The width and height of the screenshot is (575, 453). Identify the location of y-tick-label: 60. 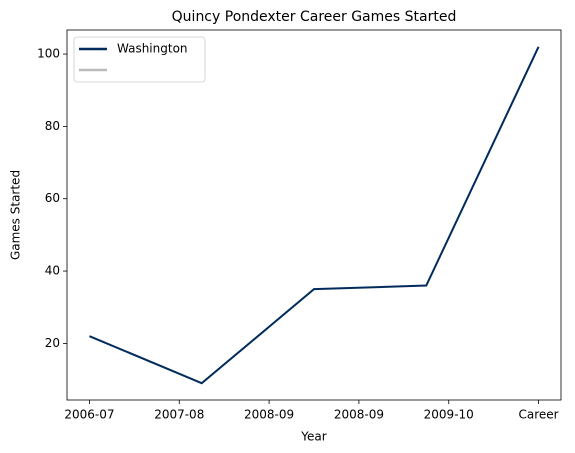
(52, 198).